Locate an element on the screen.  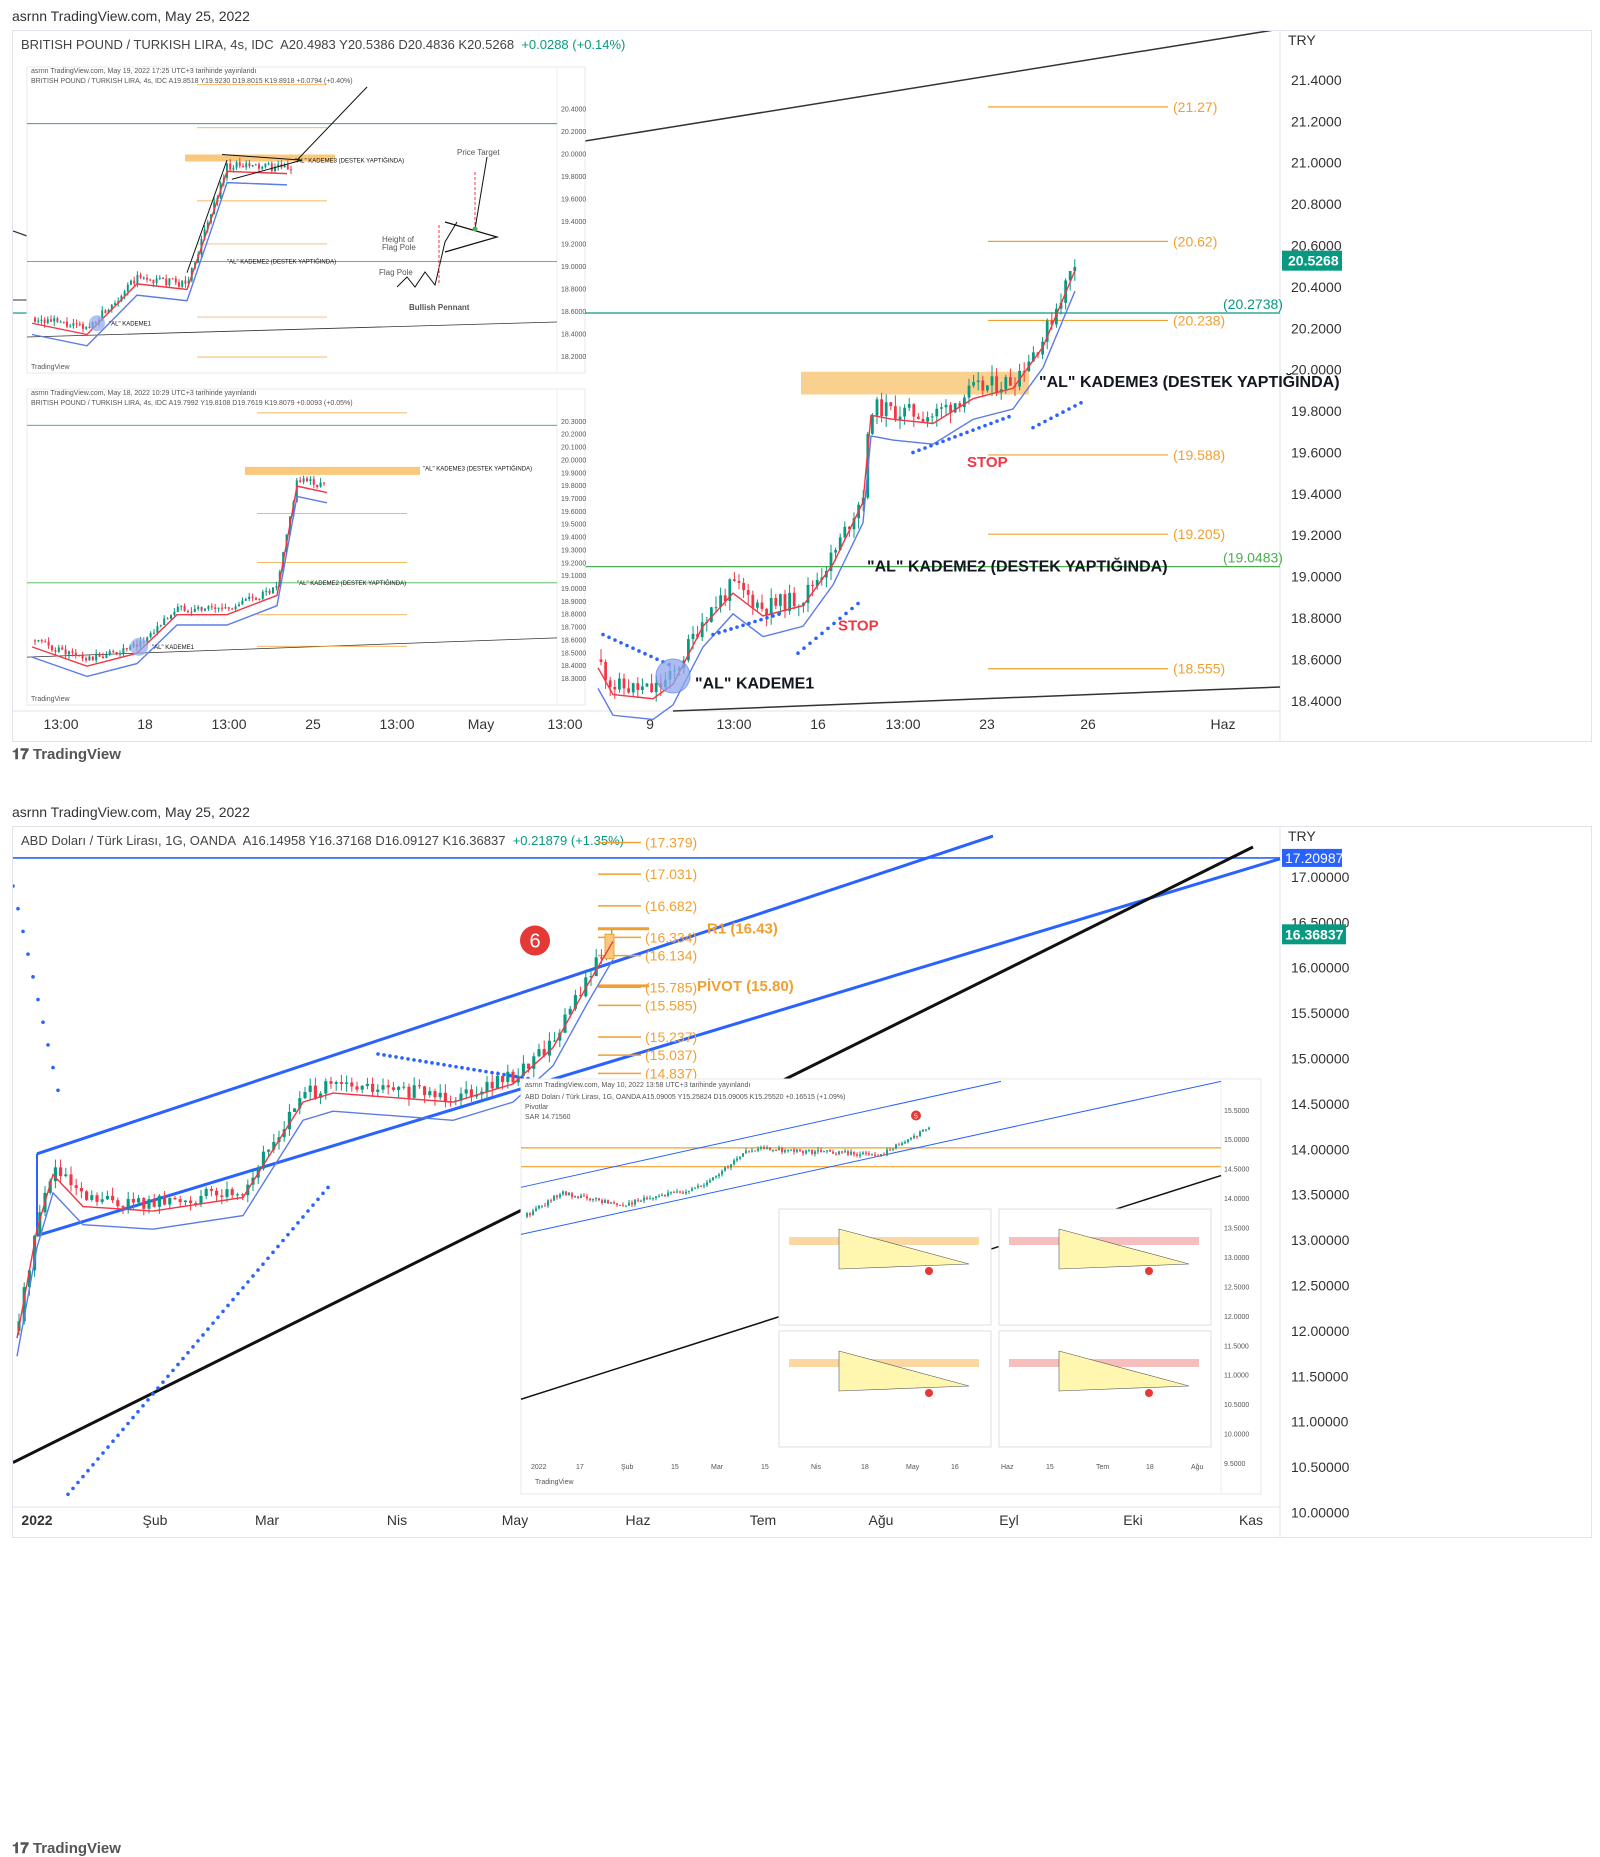
y-tick-label: 17.00000 is located at coordinates (1320, 877).